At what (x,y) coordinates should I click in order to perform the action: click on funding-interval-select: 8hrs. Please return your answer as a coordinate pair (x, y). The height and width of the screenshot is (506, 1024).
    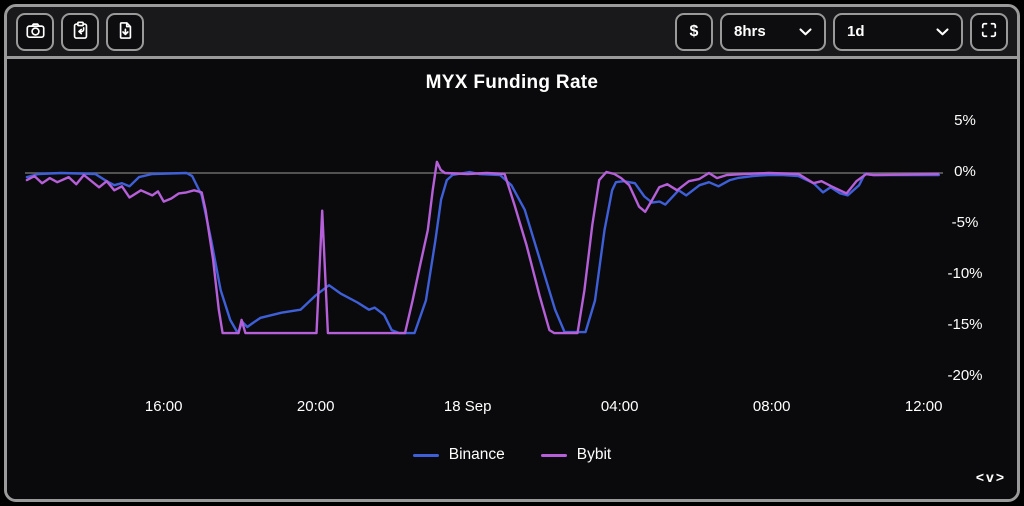
    Looking at the image, I should click on (773, 31).